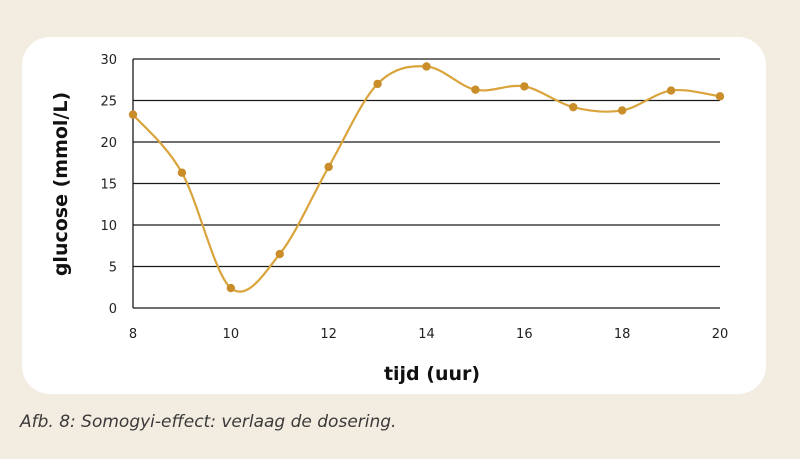 This screenshot has height=459, width=800. What do you see at coordinates (113, 309) in the screenshot?
I see `y-tick-label: 0` at bounding box center [113, 309].